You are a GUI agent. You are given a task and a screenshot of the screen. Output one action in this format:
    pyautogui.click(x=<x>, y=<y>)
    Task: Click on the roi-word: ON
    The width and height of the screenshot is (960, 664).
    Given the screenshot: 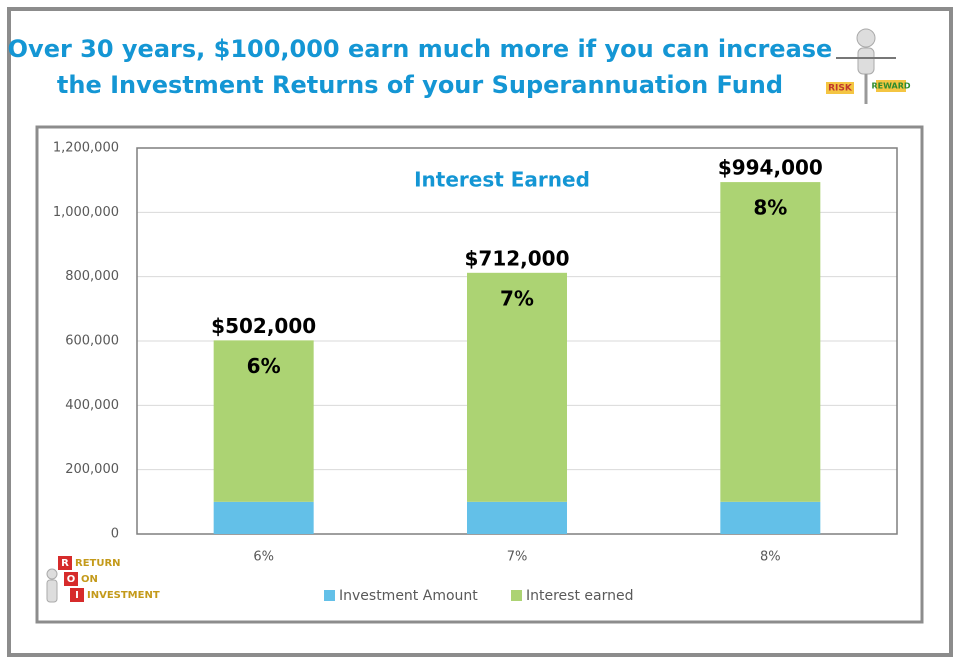 What is the action you would take?
    pyautogui.click(x=89, y=579)
    